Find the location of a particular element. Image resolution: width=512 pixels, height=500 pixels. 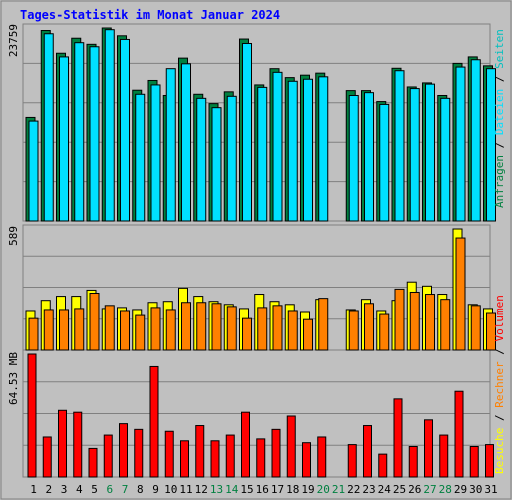

legend-item-anfragen: Anfragen is located at coordinates (499, 181).